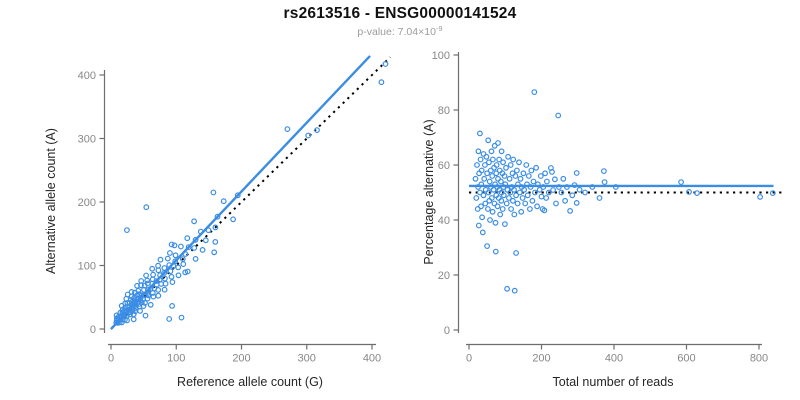  What do you see at coordinates (87, 140) in the screenshot?
I see `y-tick-label: 300` at bounding box center [87, 140].